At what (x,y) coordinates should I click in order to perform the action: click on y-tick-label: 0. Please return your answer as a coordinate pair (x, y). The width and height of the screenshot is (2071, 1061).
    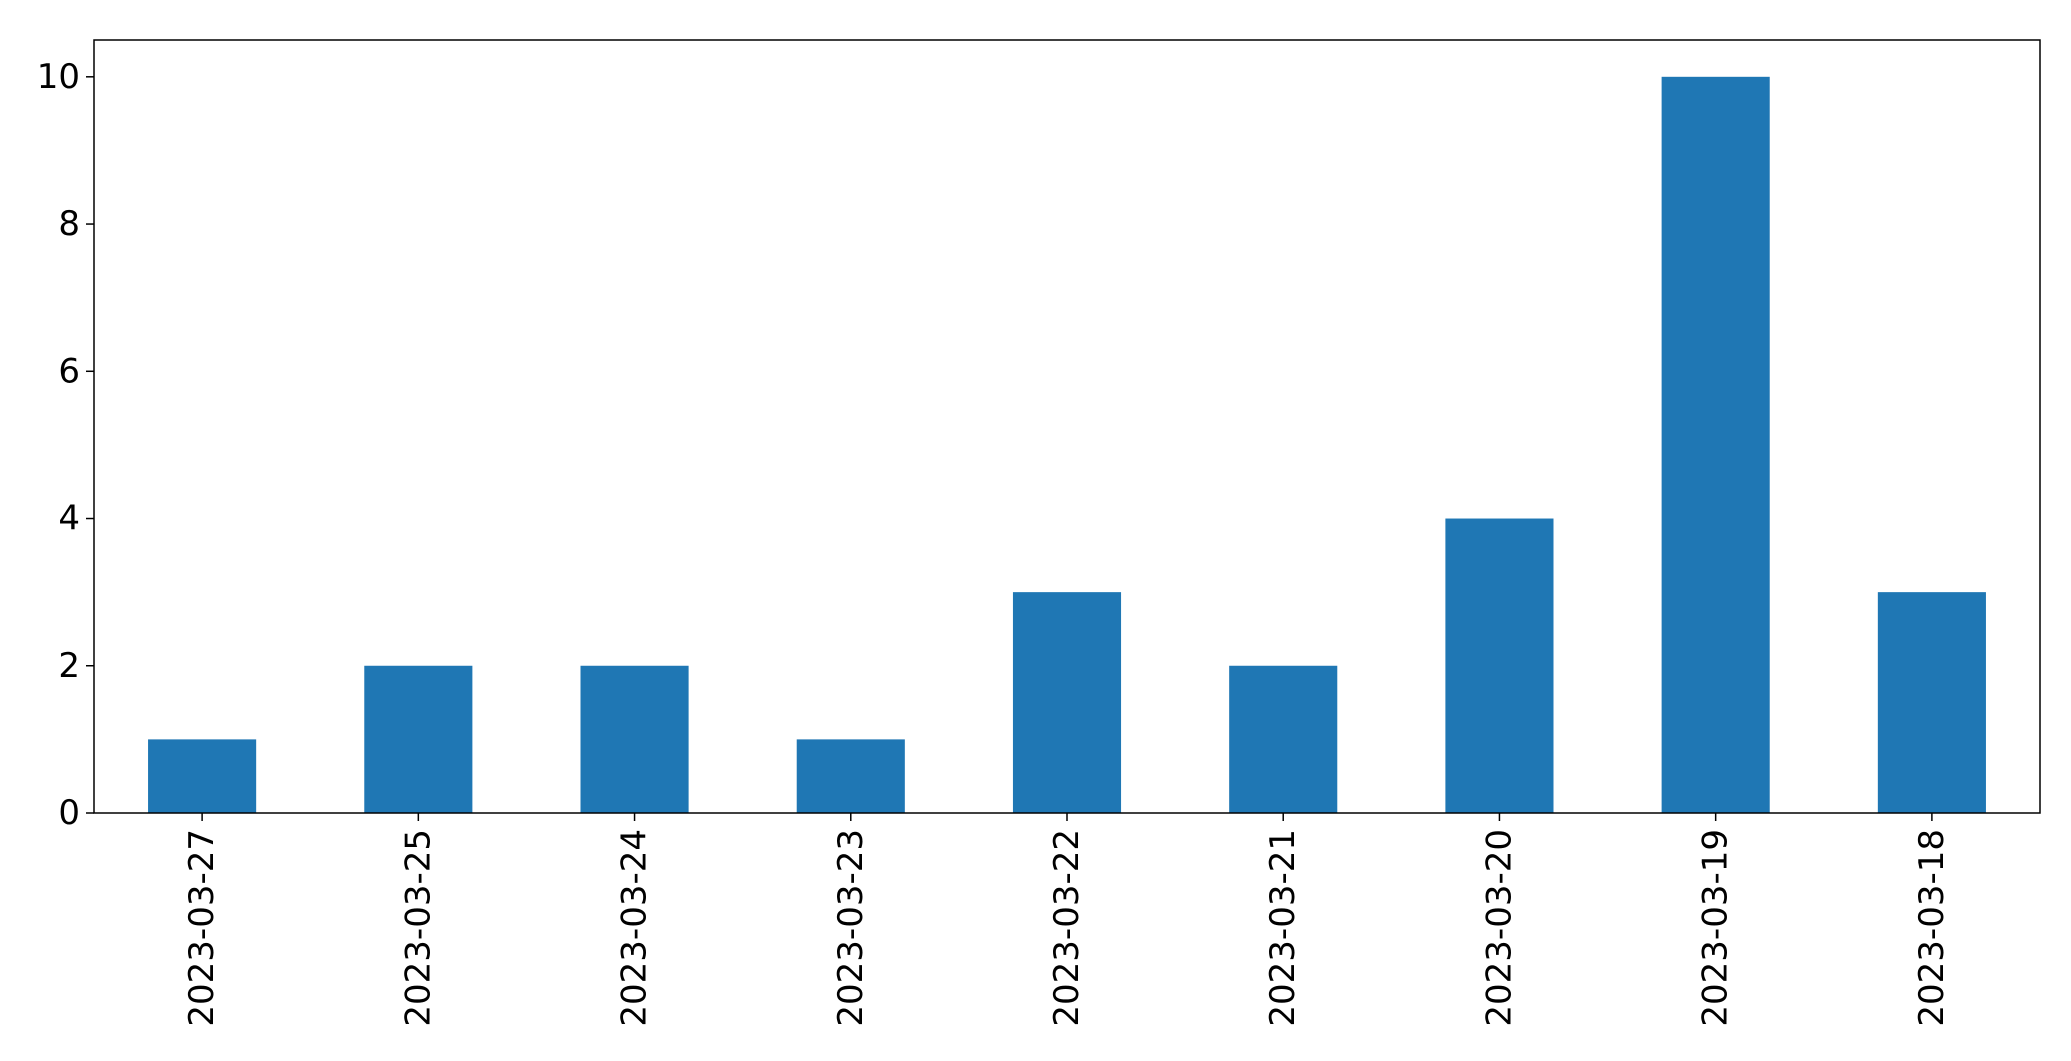
    Looking at the image, I should click on (69, 813).